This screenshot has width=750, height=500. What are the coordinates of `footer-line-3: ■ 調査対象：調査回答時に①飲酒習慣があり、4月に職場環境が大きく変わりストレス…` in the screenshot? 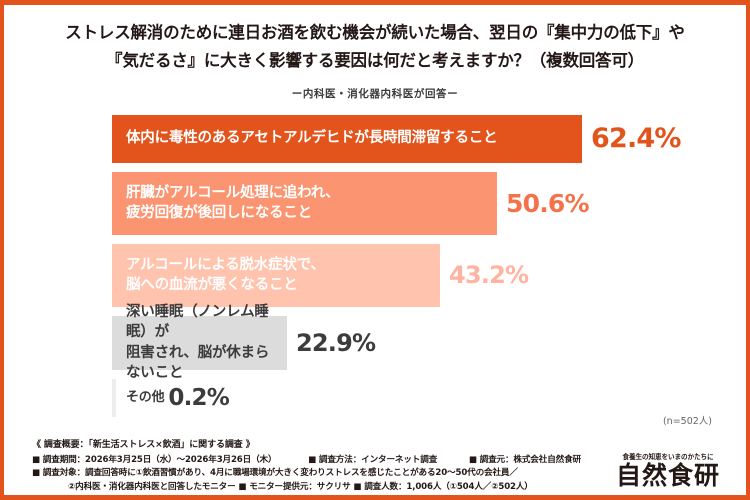 It's located at (275, 473).